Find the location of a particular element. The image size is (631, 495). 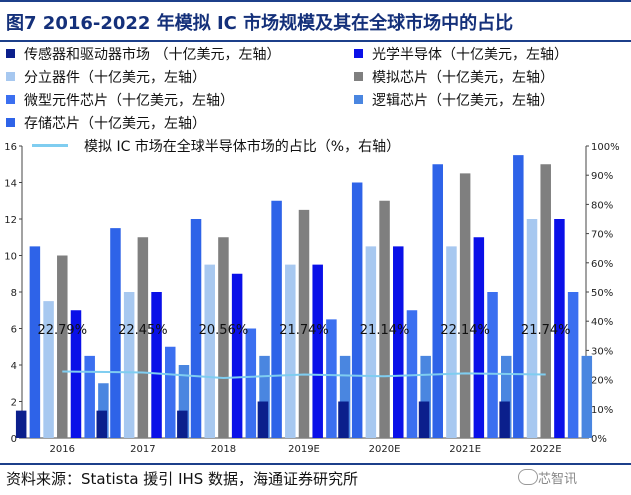

data-label: 21.14% is located at coordinates (385, 330).